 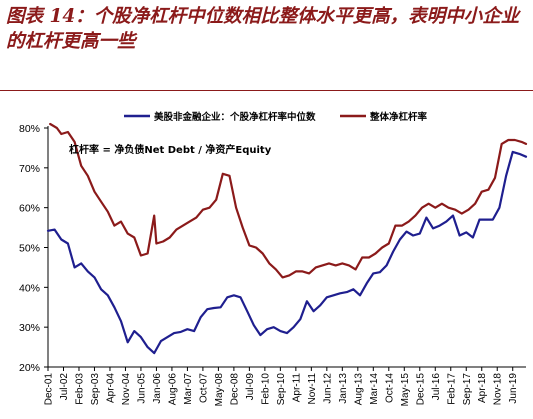 What do you see at coordinates (296, 388) in the screenshot?
I see `x-tick-label: Apr-11` at bounding box center [296, 388].